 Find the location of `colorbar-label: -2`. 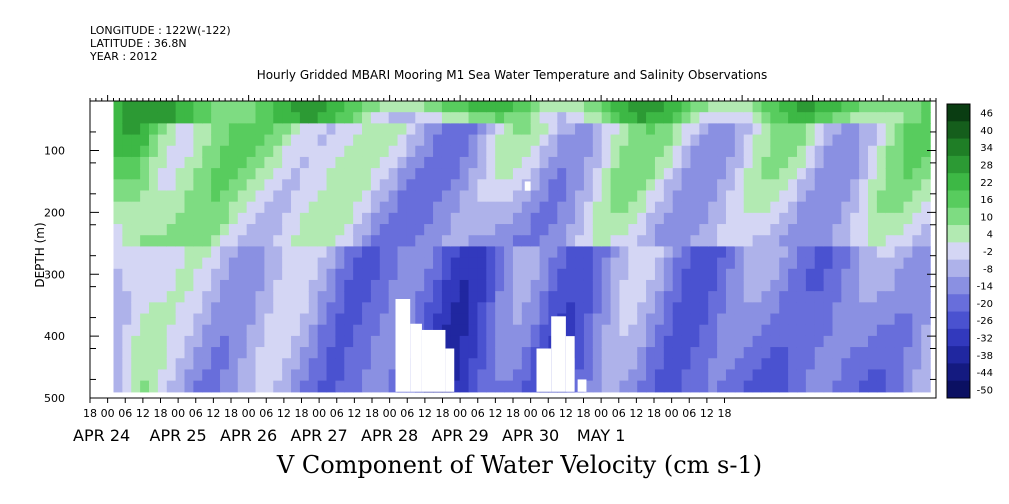

colorbar-label: -2 is located at coordinates (988, 252).